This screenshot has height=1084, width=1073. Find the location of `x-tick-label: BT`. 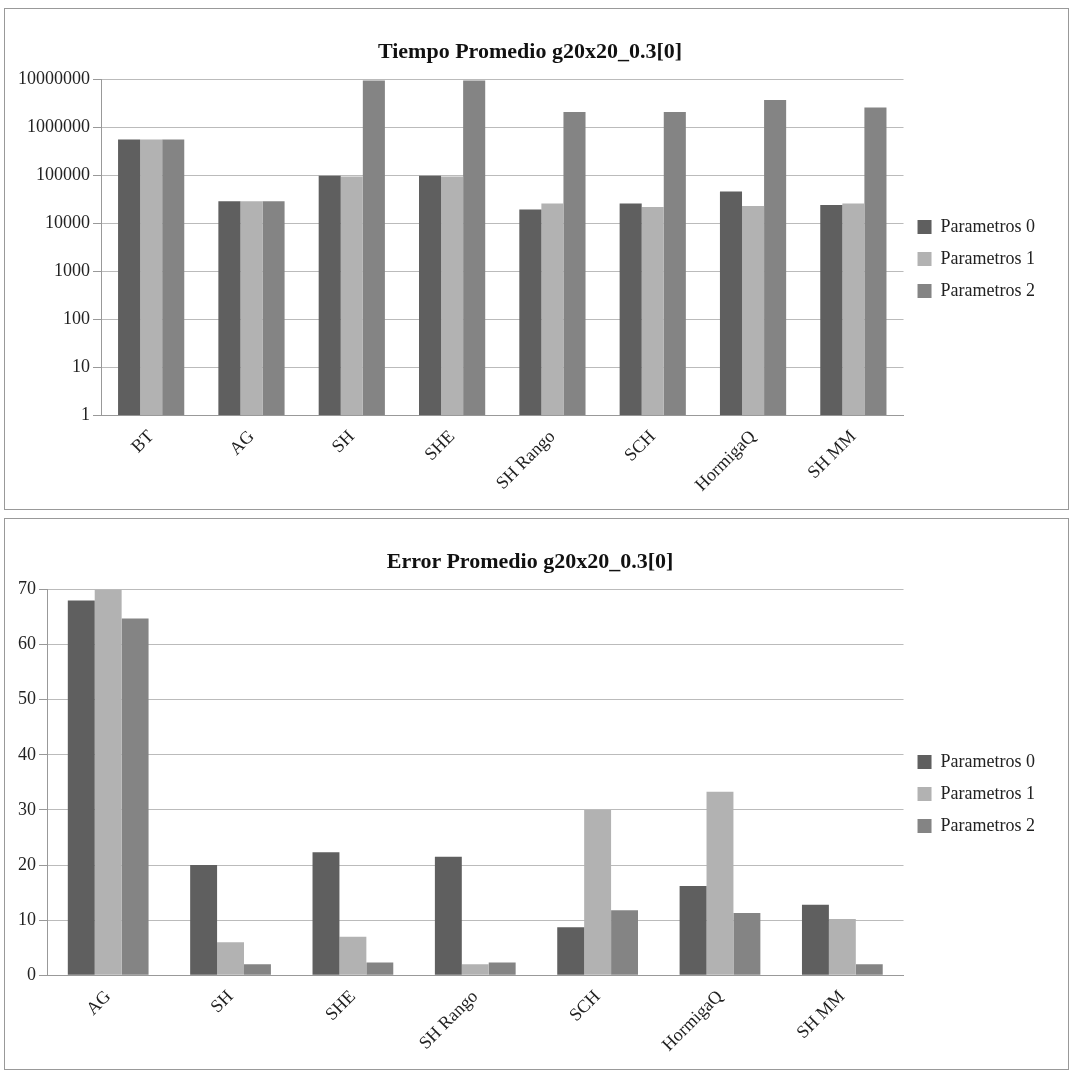

x-tick-label: BT is located at coordinates (142, 441).